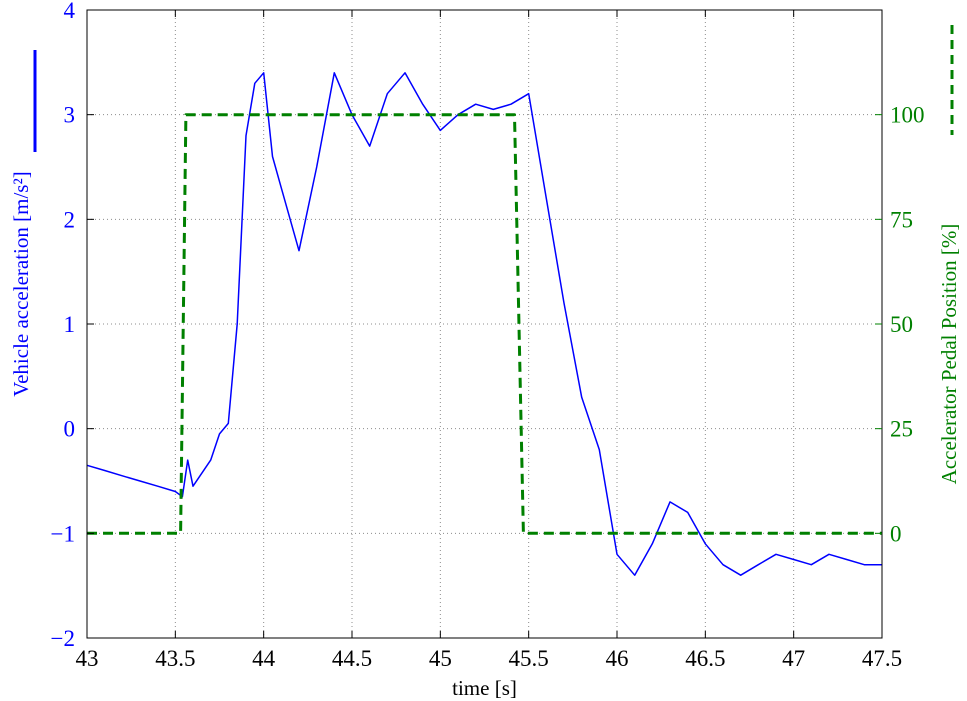 The height and width of the screenshot is (701, 967). What do you see at coordinates (70, 11) in the screenshot?
I see `left-y-tick-label: 4` at bounding box center [70, 11].